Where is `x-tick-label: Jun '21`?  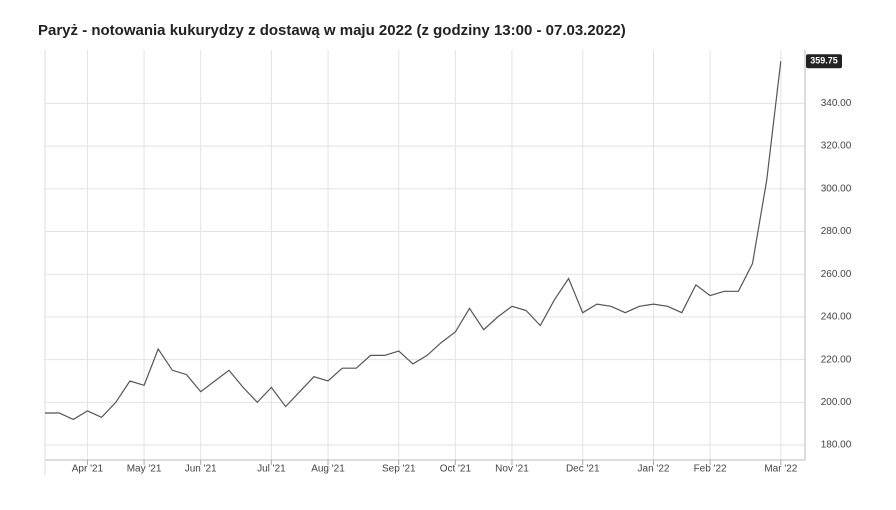
x-tick-label: Jun '21 is located at coordinates (201, 469).